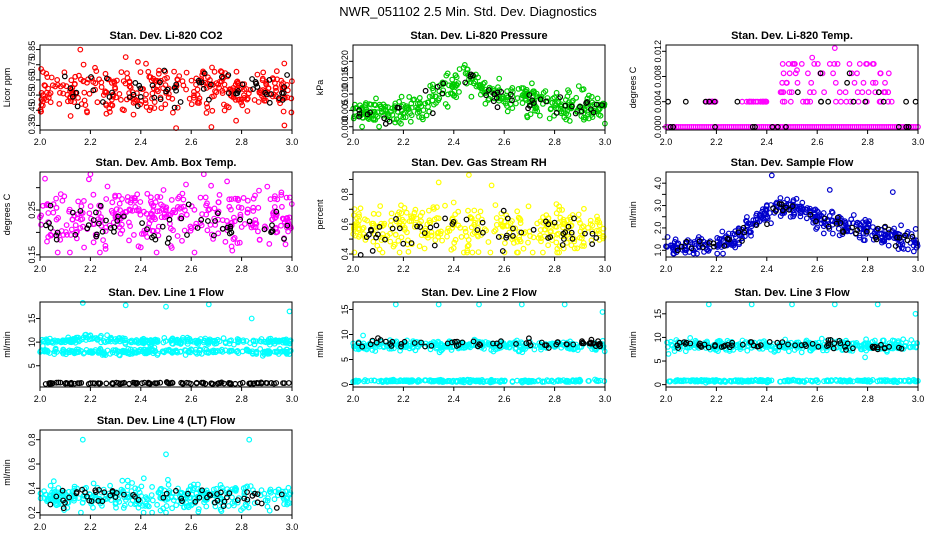  Describe the element at coordinates (32, 95) in the screenshot. I see `y-tick-label: 0.55` at that location.